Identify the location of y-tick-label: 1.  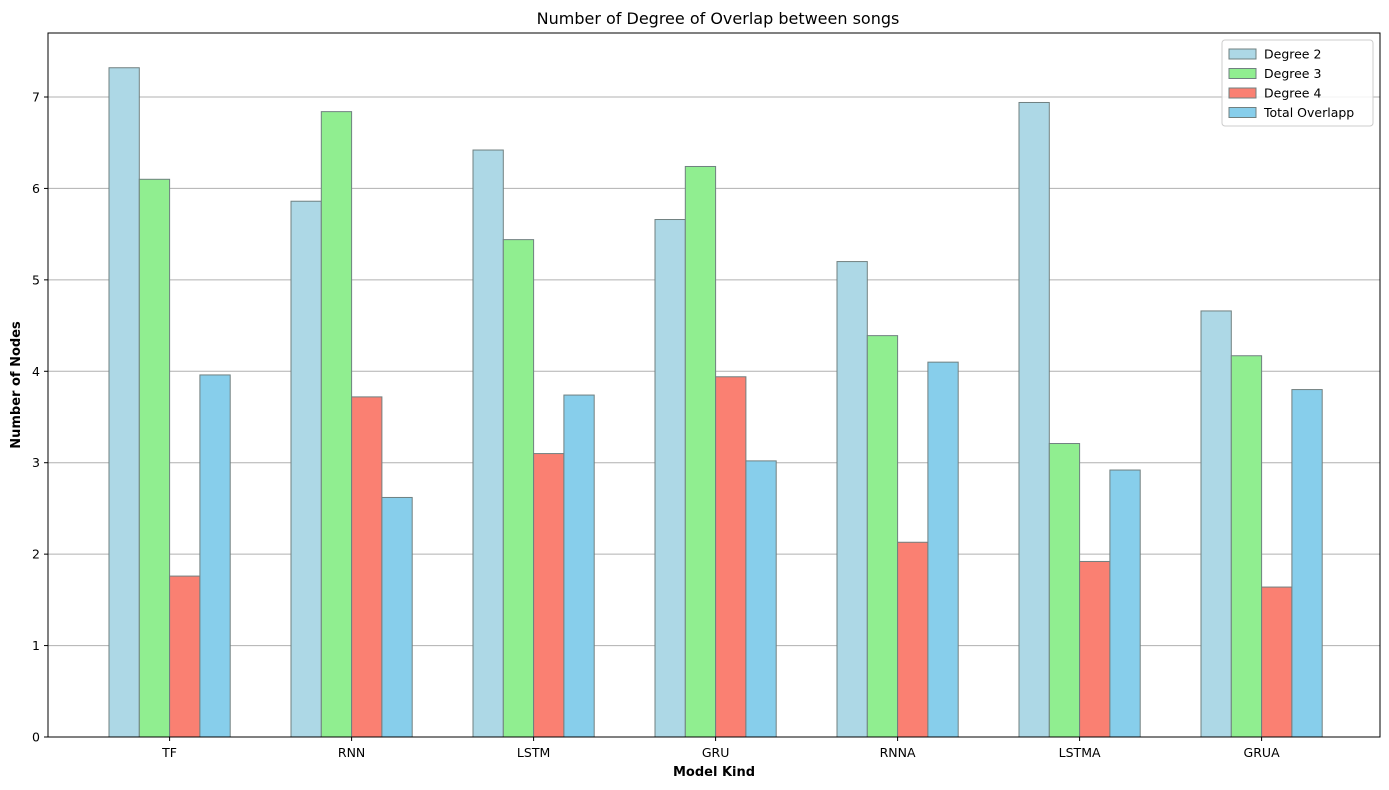
(36, 645).